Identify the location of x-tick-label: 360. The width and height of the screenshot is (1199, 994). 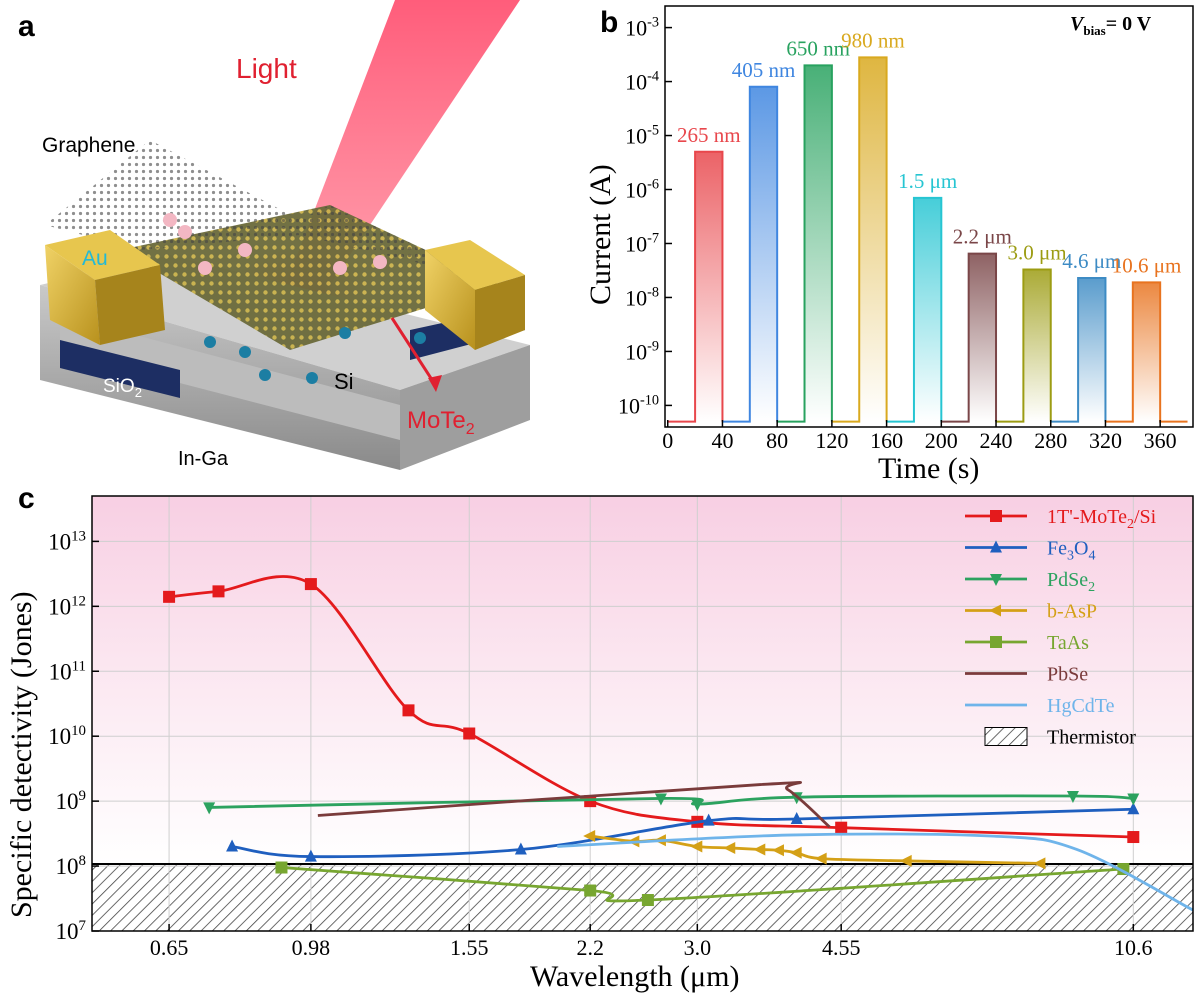
(1160, 440).